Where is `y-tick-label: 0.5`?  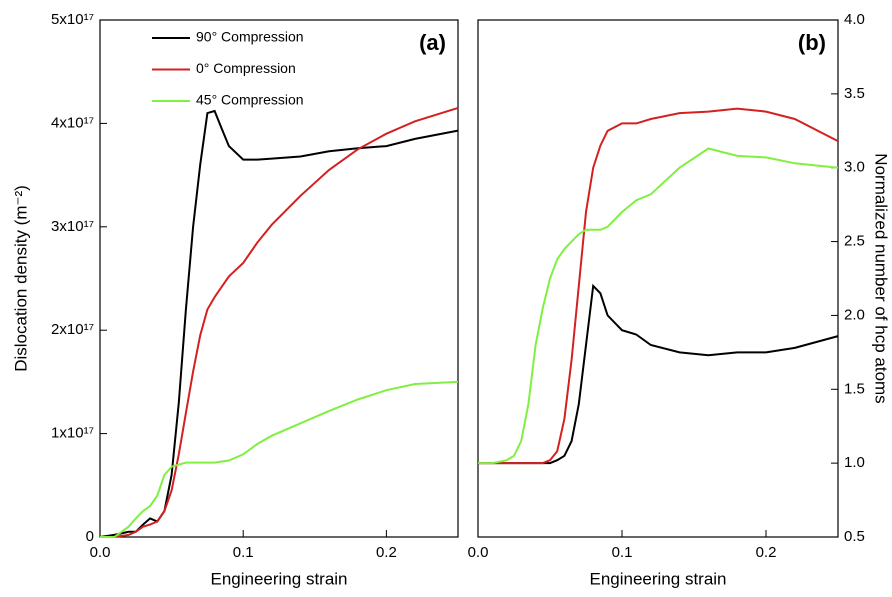
y-tick-label: 0.5 is located at coordinates (854, 536).